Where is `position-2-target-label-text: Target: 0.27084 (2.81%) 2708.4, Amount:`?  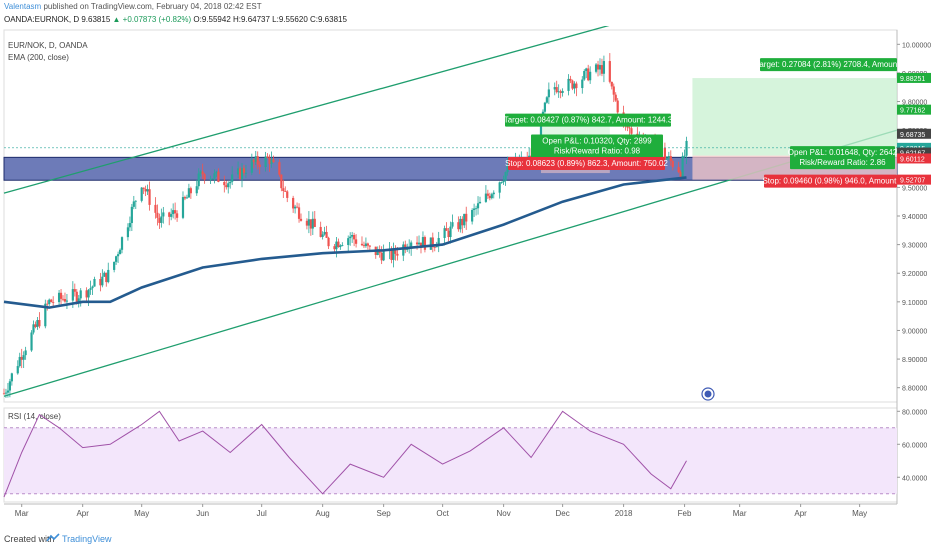
position-2-target-label-text: Target: 0.27084 (2.81%) 2708.4, Amount: is located at coordinates (828, 64).